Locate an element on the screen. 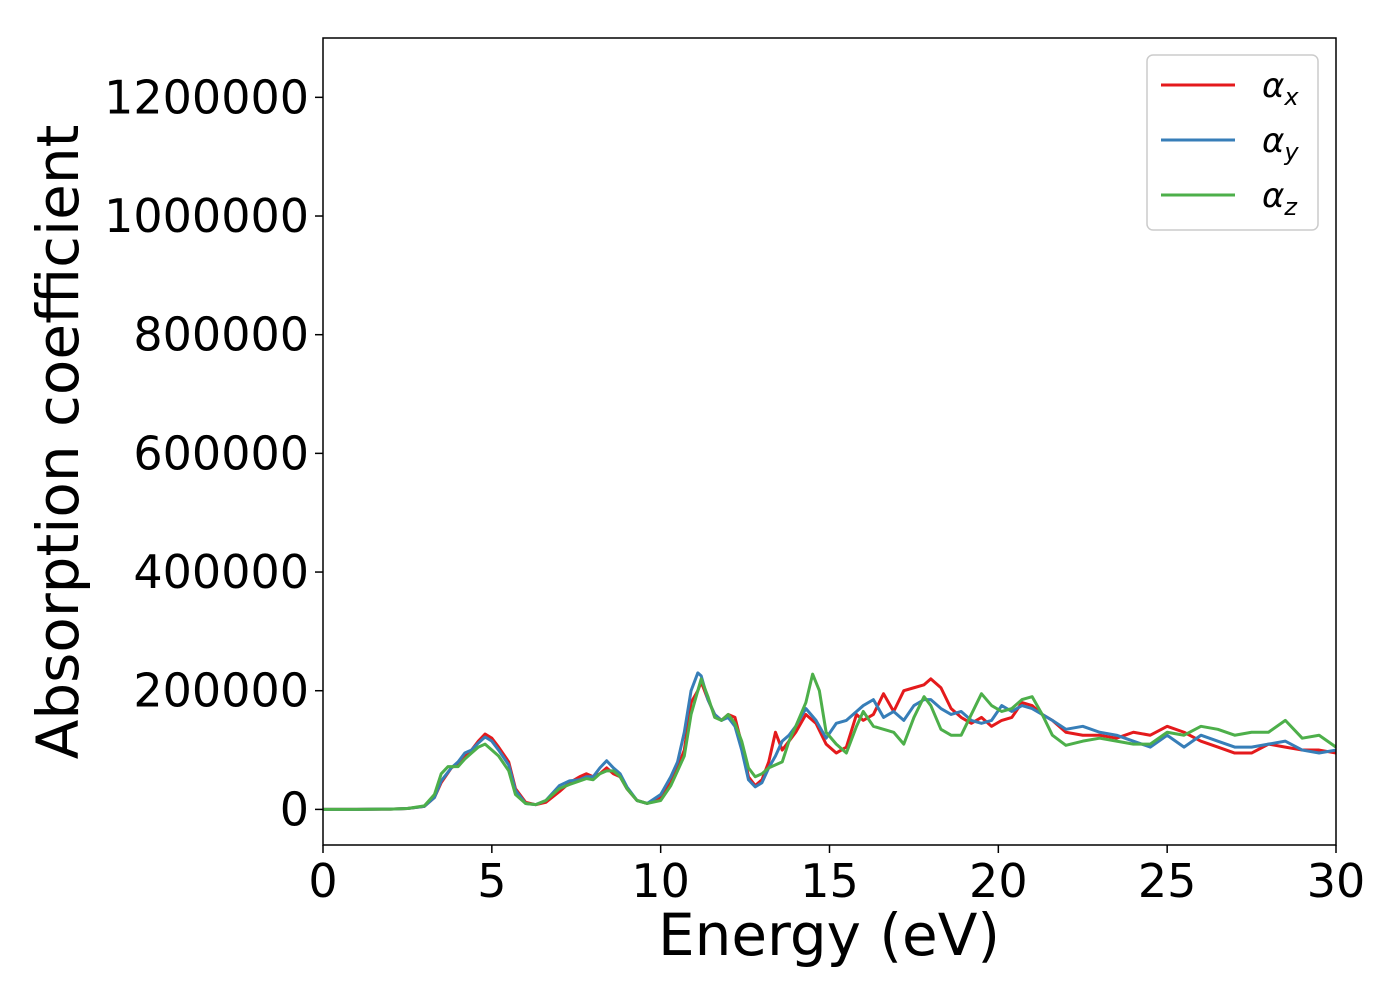 This screenshot has height=1000, width=1400. y-tick-label: 1200000 is located at coordinates (206, 97).